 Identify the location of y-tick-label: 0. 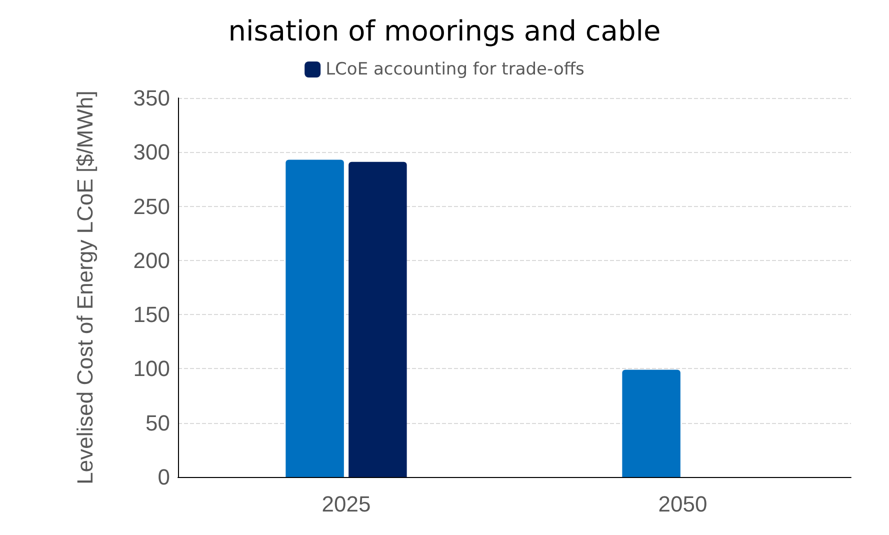
(164, 477).